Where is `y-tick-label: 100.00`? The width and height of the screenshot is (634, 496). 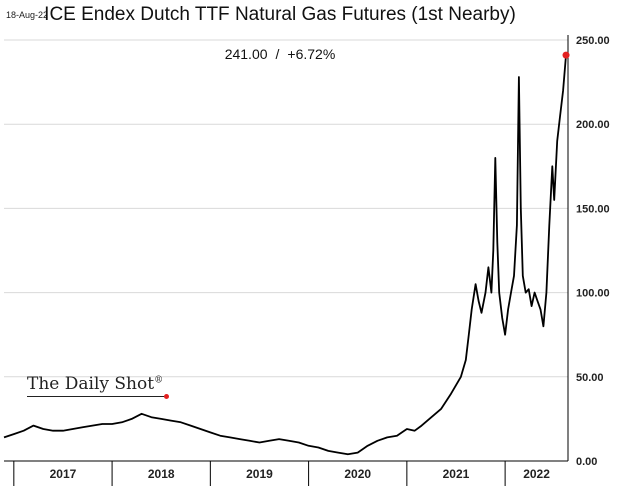
y-tick-label: 100.00 is located at coordinates (593, 294).